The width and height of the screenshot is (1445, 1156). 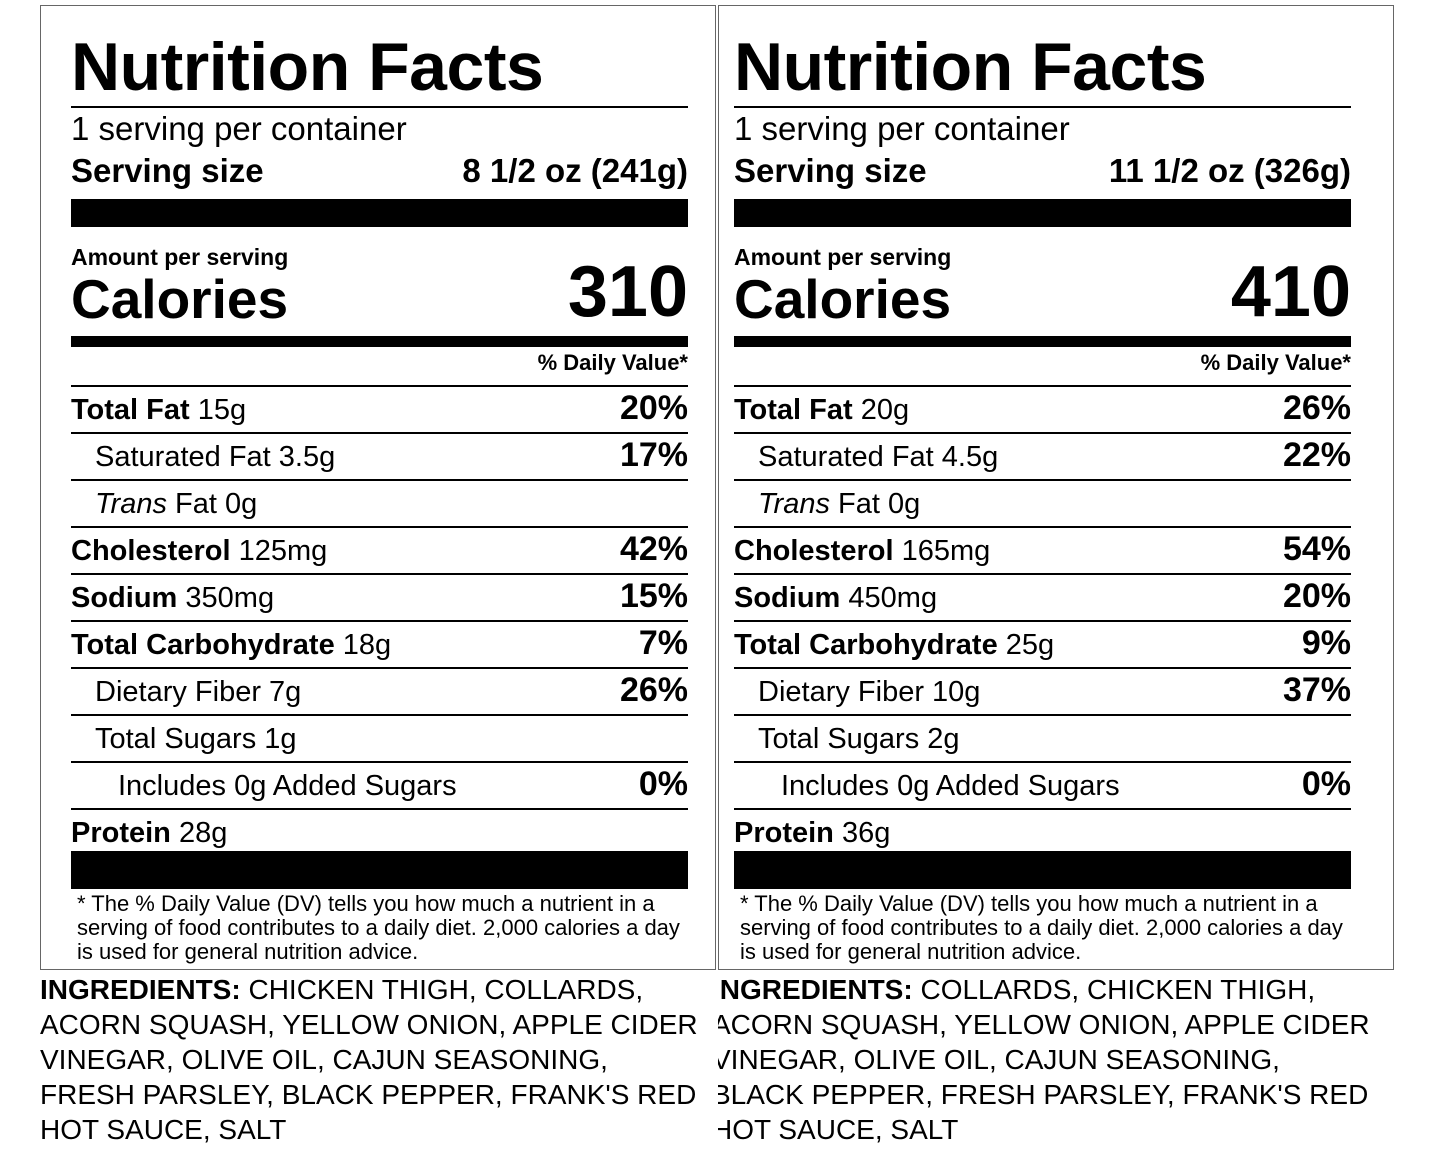 I want to click on nutrient-name: Saturated Fat 3.5g, so click(x=215, y=457).